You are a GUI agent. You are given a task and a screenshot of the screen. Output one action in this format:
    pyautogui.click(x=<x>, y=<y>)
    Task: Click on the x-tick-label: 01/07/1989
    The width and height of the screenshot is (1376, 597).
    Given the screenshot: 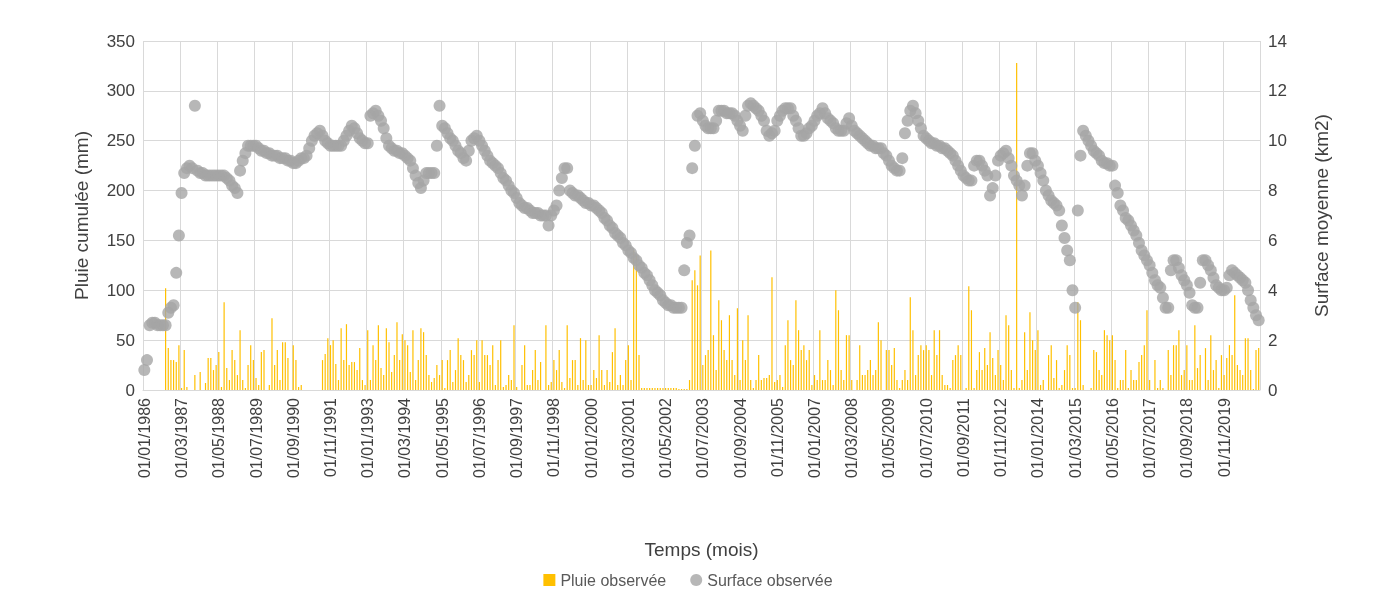 What is the action you would take?
    pyautogui.click(x=256, y=438)
    